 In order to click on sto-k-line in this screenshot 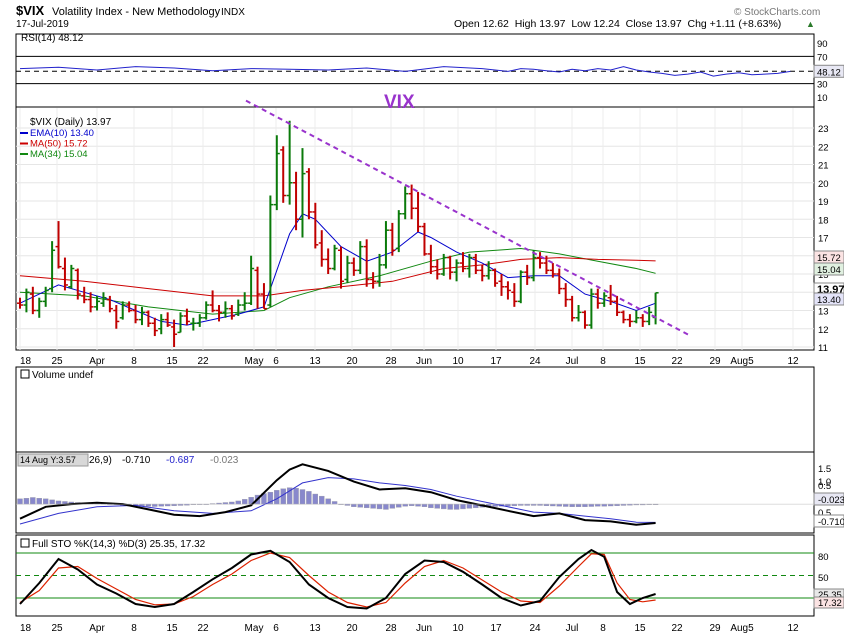, I will do `click(337, 579)`.